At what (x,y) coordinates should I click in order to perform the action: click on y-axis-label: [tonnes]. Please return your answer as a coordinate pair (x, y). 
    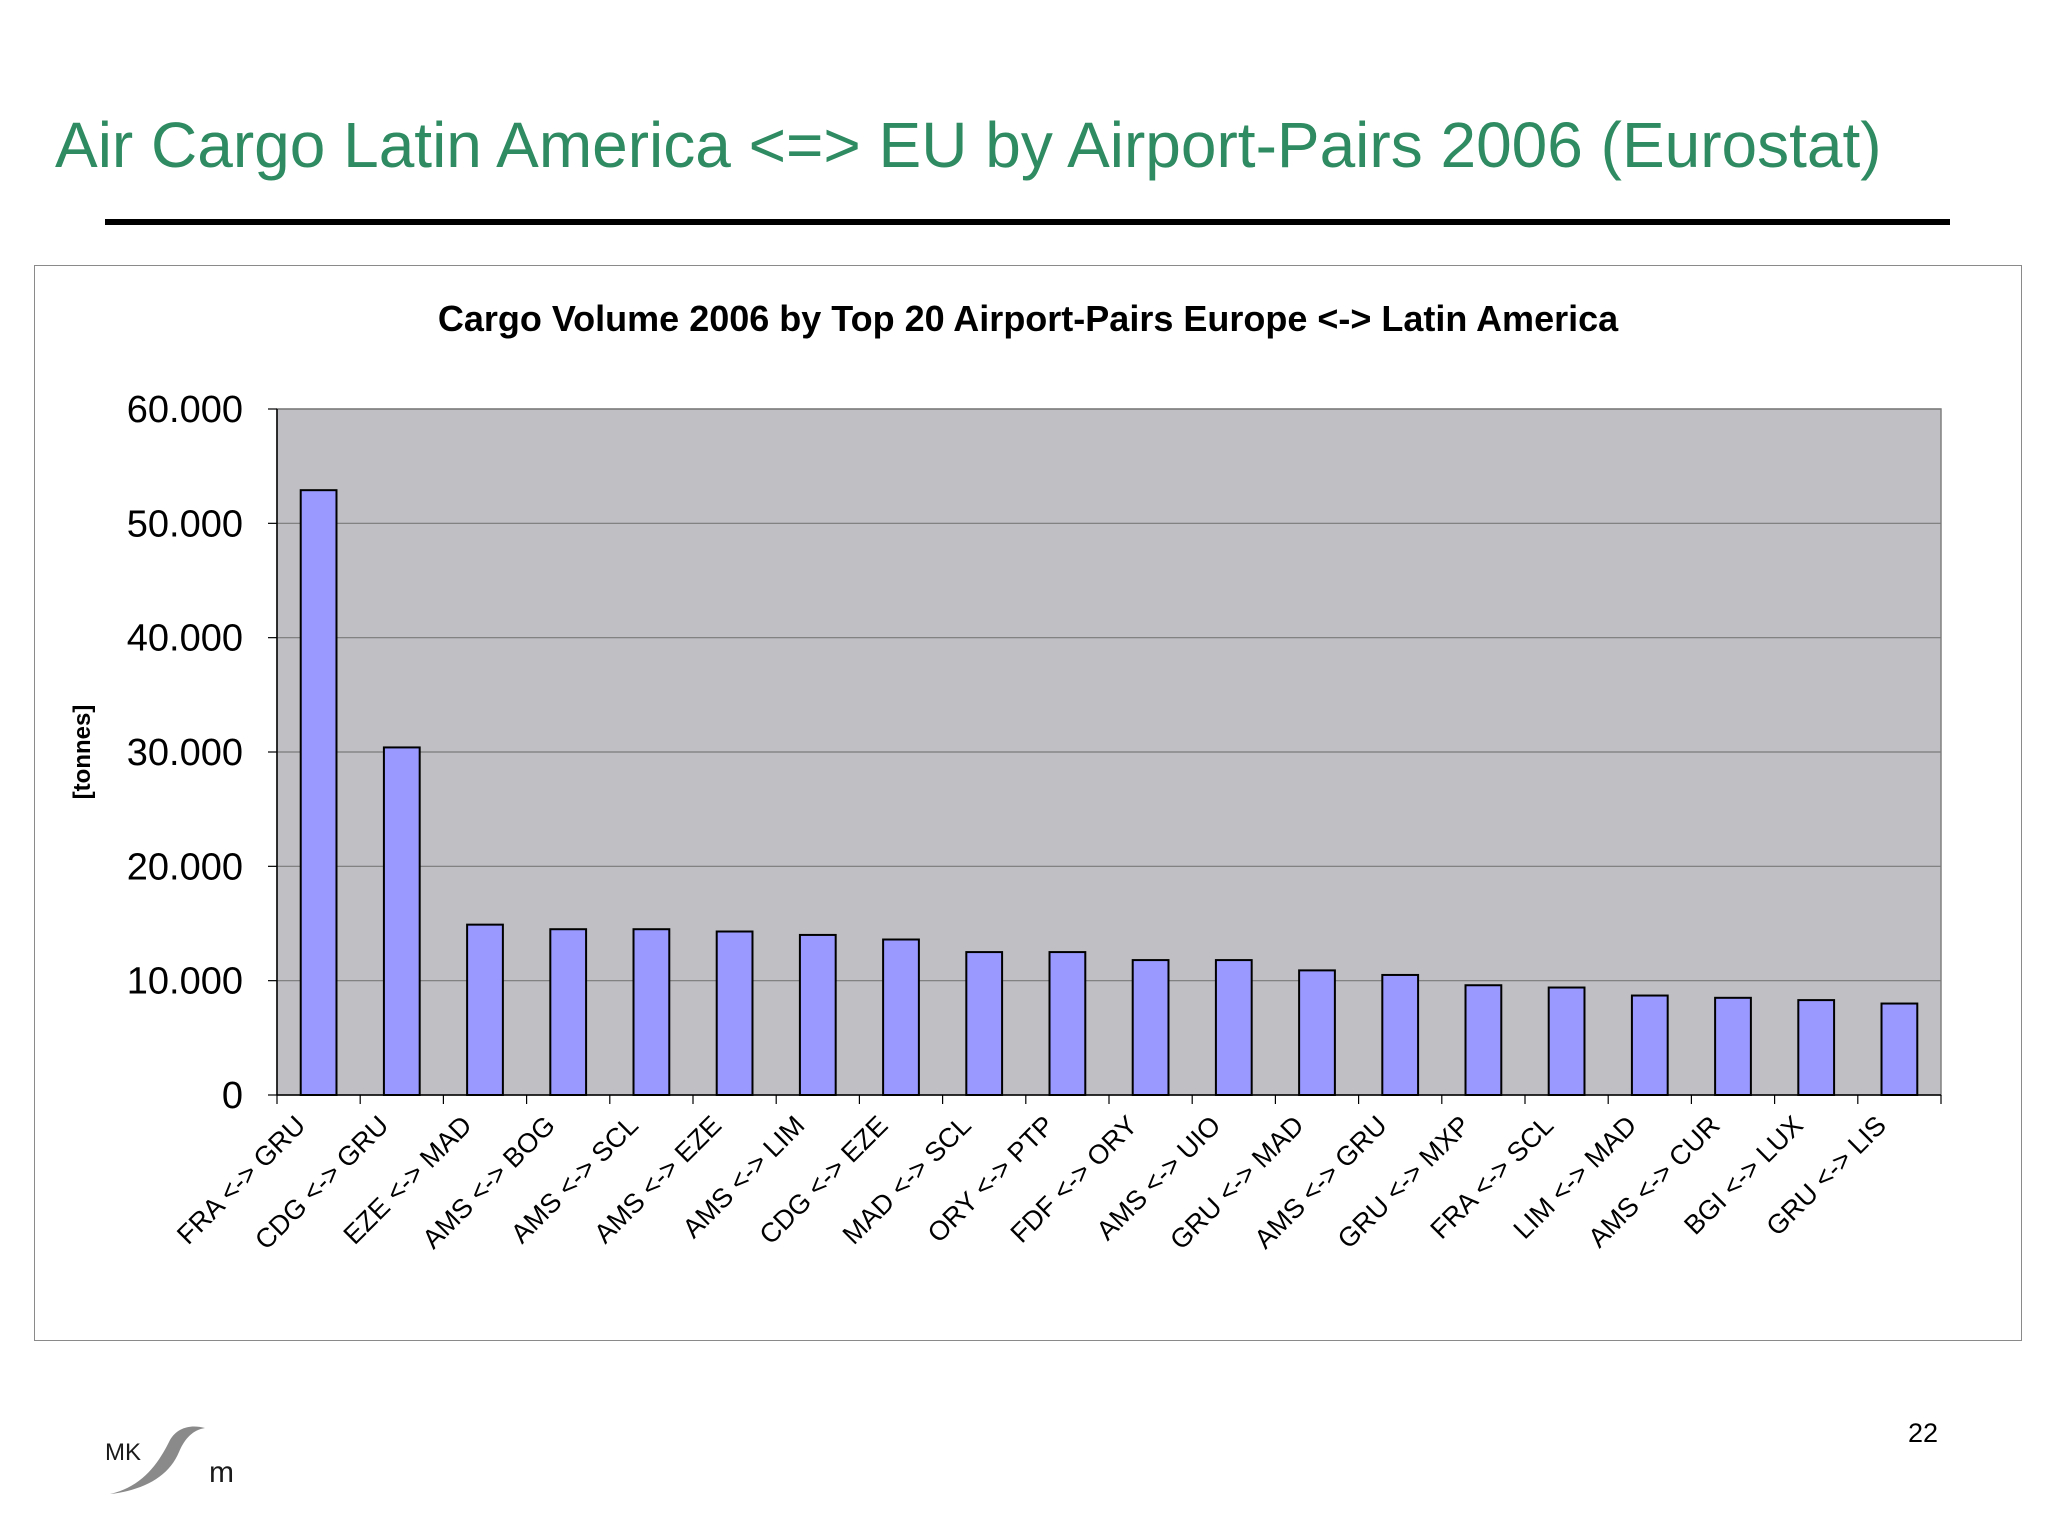
    Looking at the image, I should click on (82, 752).